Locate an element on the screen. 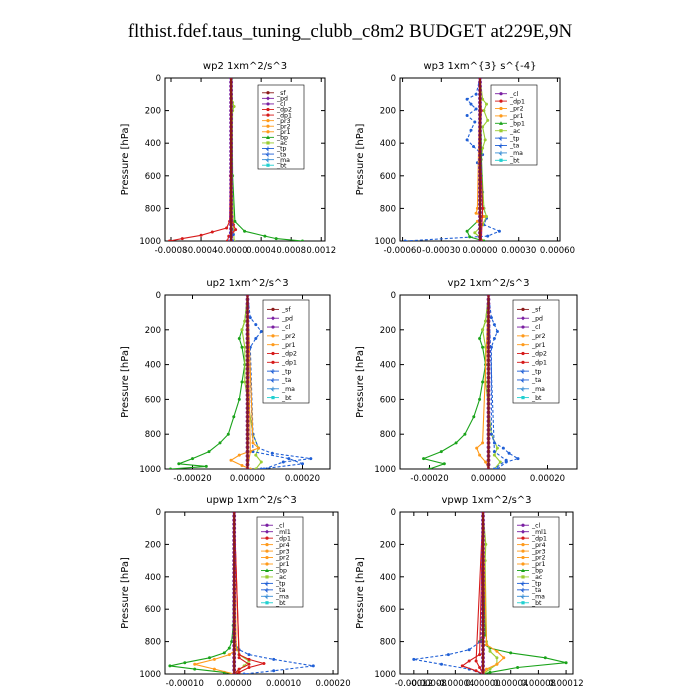 Image resolution: width=700 pixels, height=700 pixels. legend-entry: _dp1 is located at coordinates (276, 538).